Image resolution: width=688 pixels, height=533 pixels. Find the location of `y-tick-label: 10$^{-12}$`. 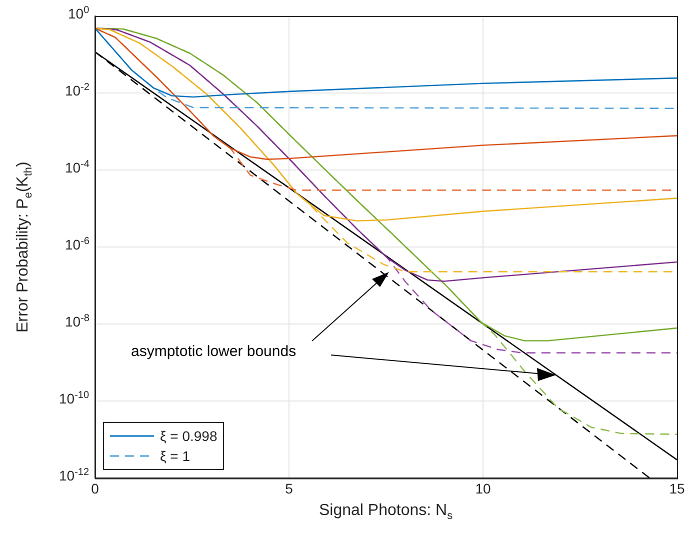

y-tick-label: 10$^{-12}$ is located at coordinates (74, 475).